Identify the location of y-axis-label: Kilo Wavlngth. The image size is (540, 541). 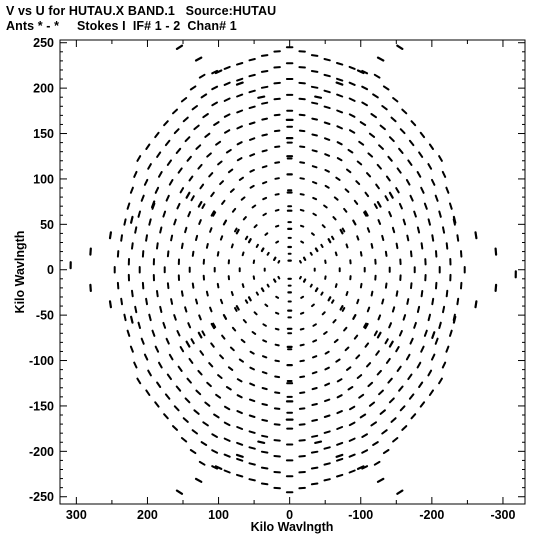
(20, 272).